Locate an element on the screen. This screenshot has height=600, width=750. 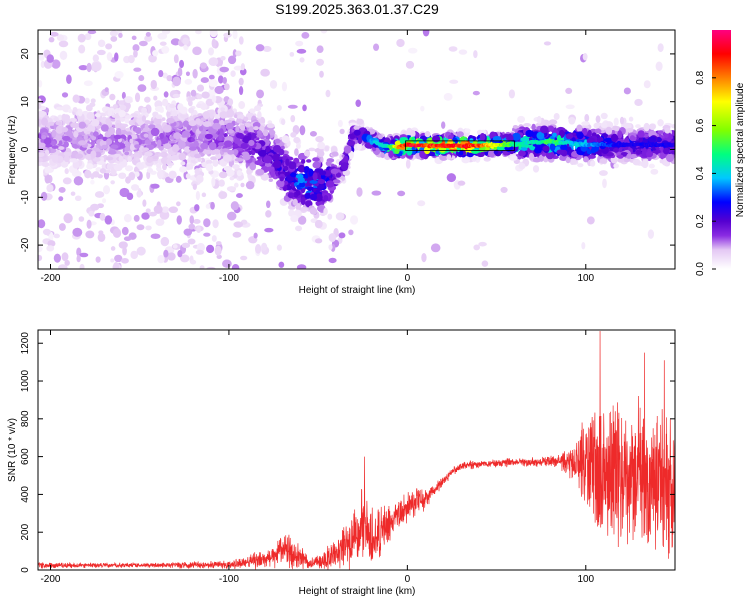
snr-y-tick-label: 1000 is located at coordinates (25, 380).